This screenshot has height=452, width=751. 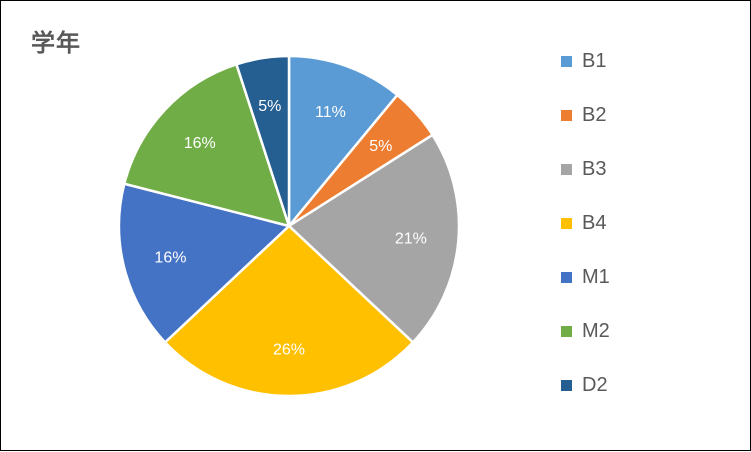 What do you see at coordinates (631, 224) in the screenshot?
I see `legend-item-b4: B4` at bounding box center [631, 224].